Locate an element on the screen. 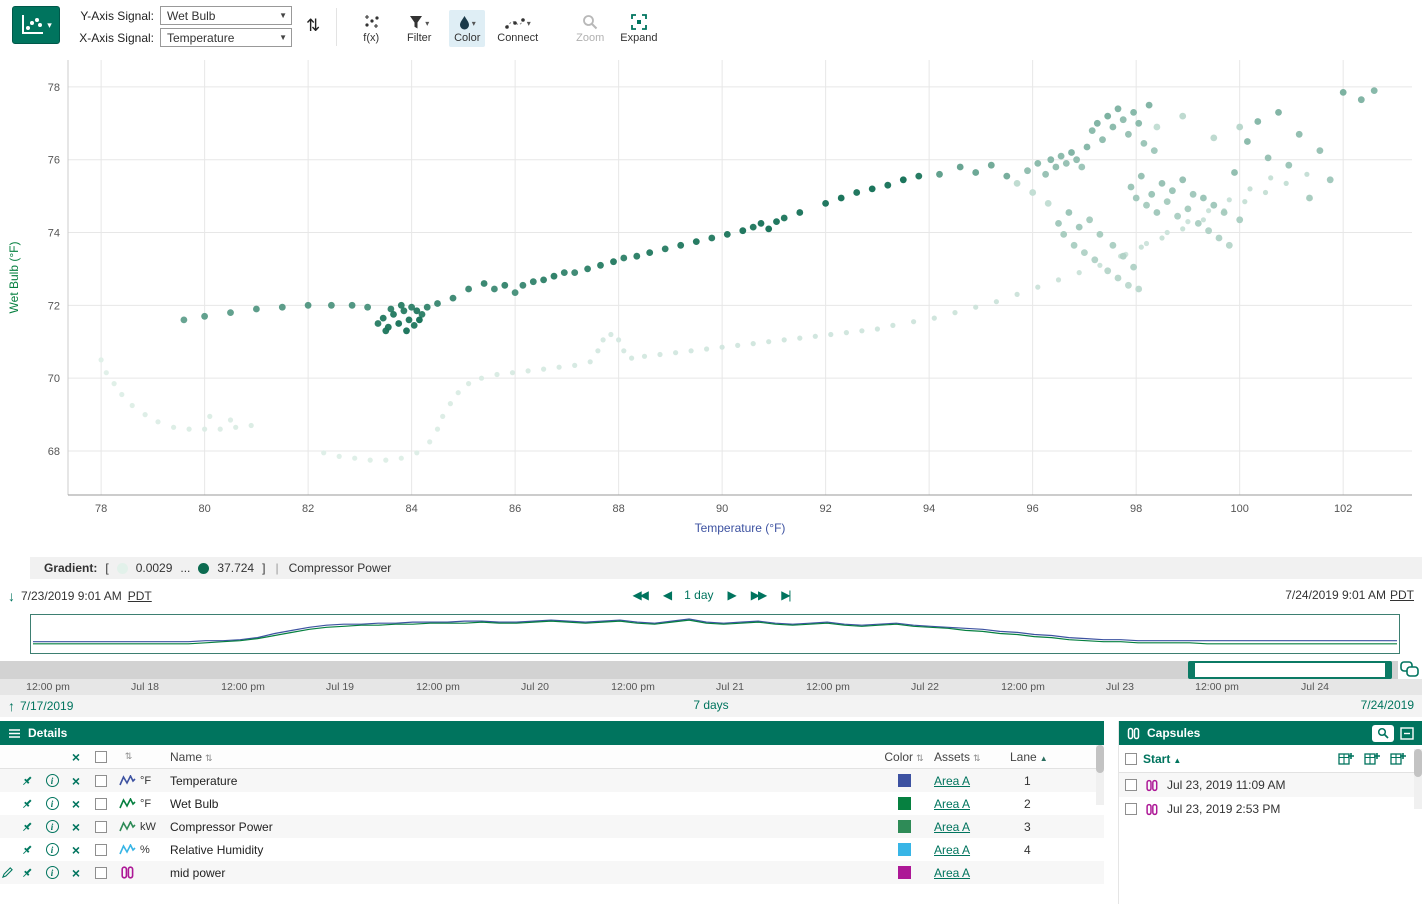 The image size is (1422, 904). detail-row: i × kW Compressor Power Area A 3 is located at coordinates (552, 826).